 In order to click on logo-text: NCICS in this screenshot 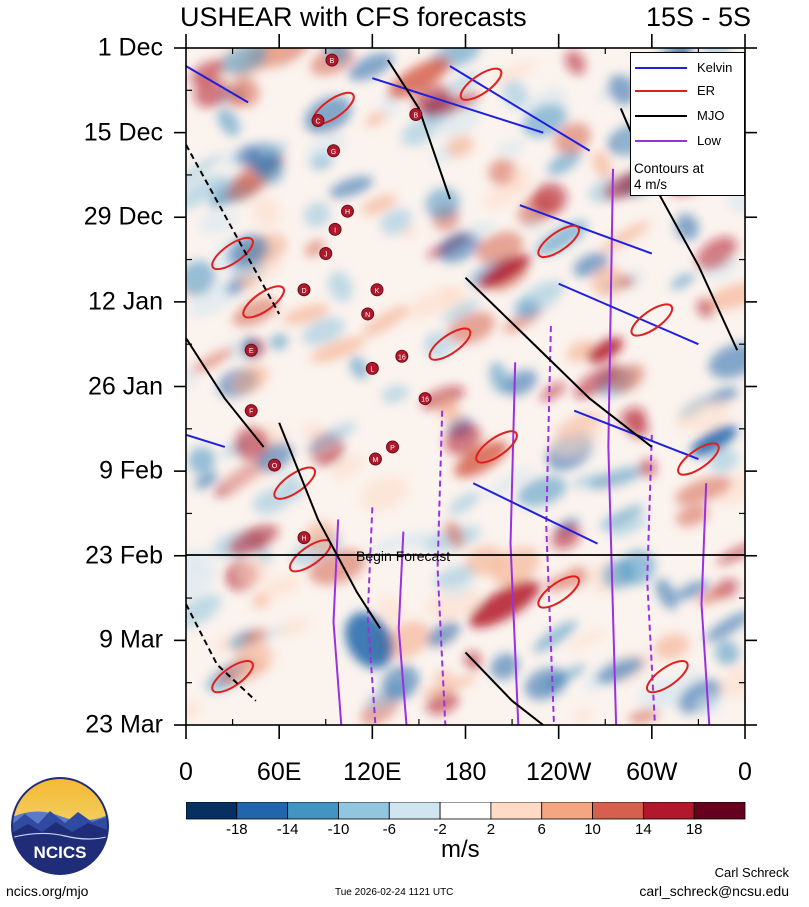, I will do `click(60, 852)`.